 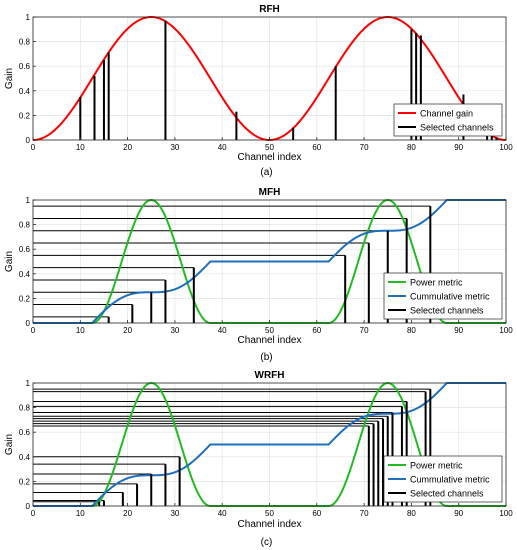 What do you see at coordinates (269, 9) in the screenshot?
I see `chart-title: RFH` at bounding box center [269, 9].